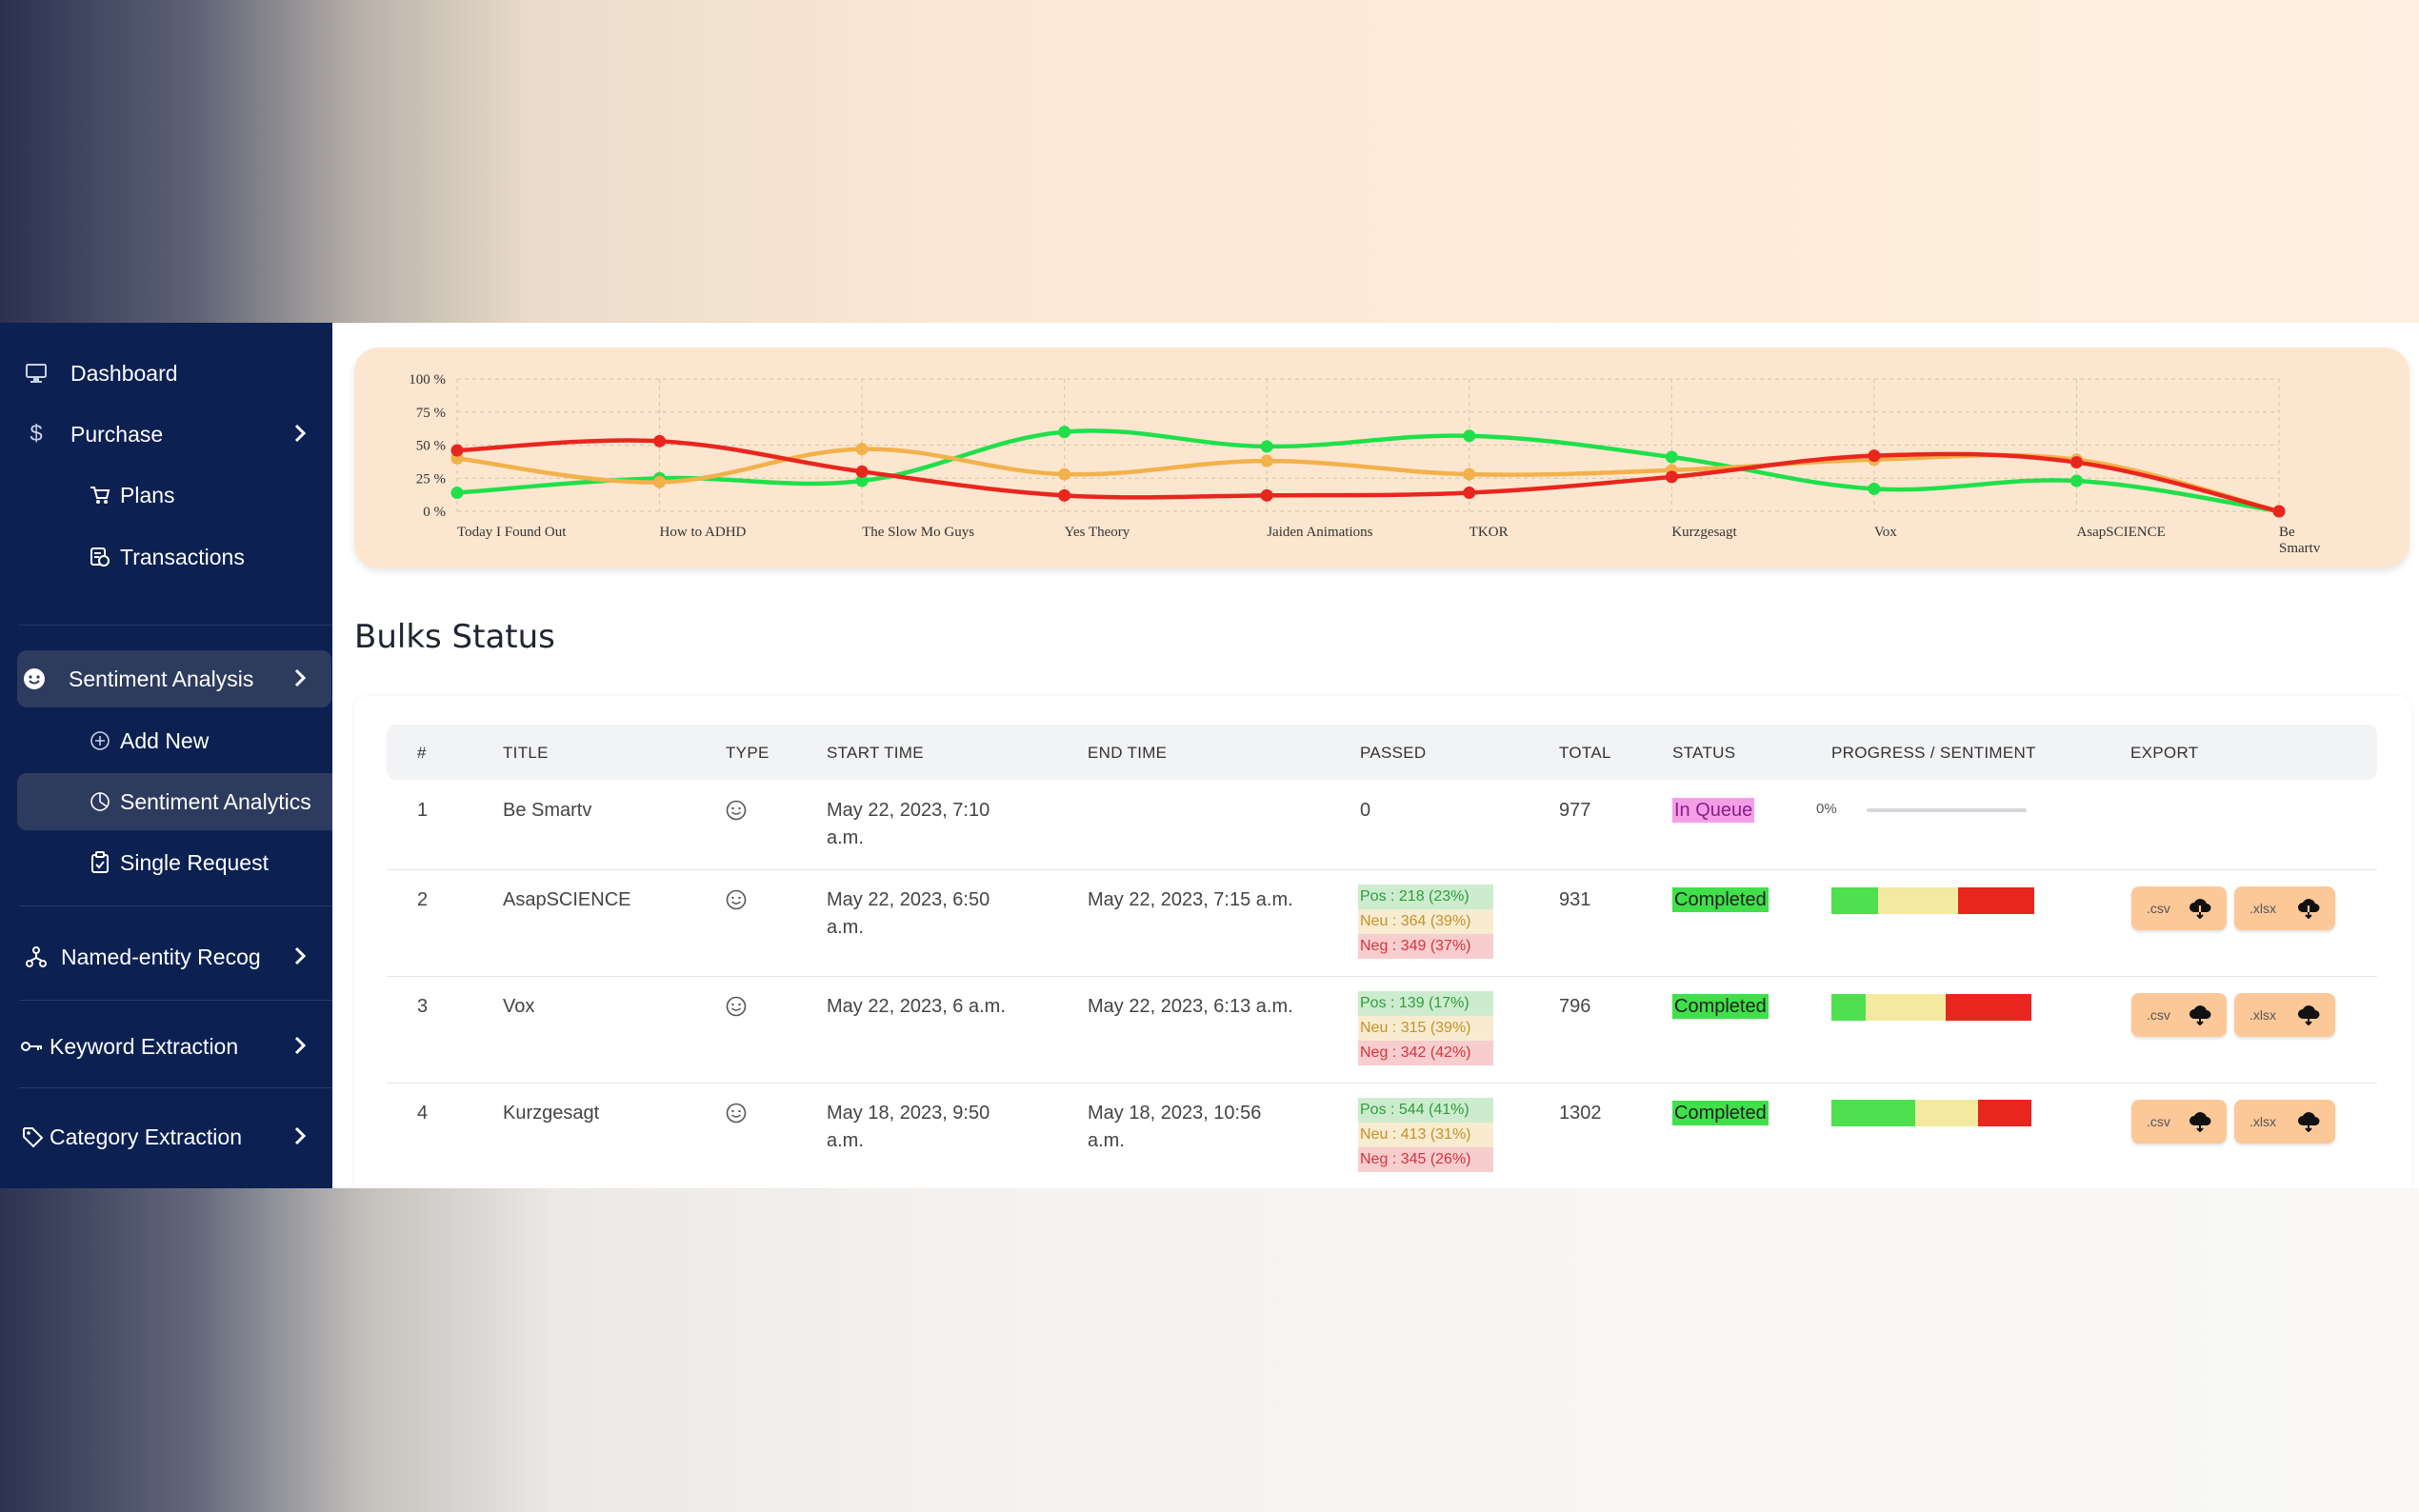  What do you see at coordinates (1849, 1007) in the screenshot?
I see `positive-segment` at bounding box center [1849, 1007].